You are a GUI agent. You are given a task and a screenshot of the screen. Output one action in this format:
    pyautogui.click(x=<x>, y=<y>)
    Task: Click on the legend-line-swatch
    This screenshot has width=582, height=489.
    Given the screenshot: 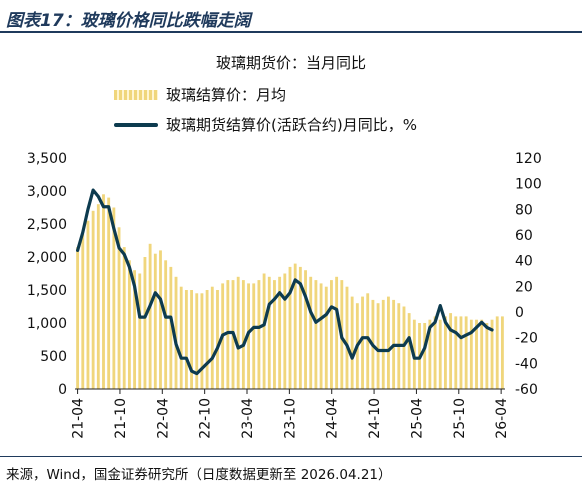 What is the action you would take?
    pyautogui.click(x=136, y=124)
    